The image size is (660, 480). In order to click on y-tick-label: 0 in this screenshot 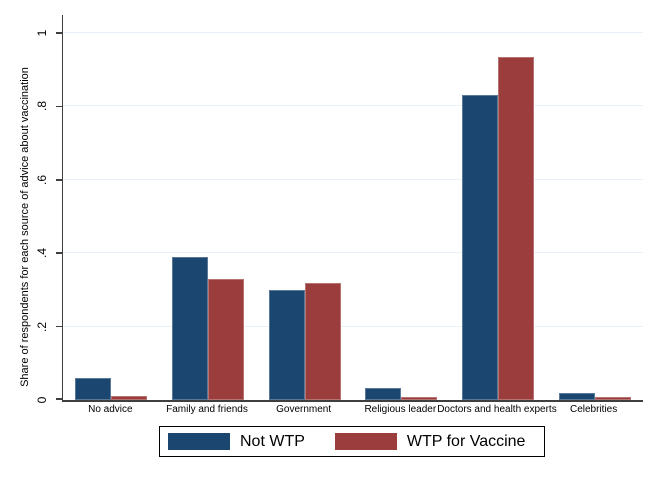, I will do `click(42, 400)`.